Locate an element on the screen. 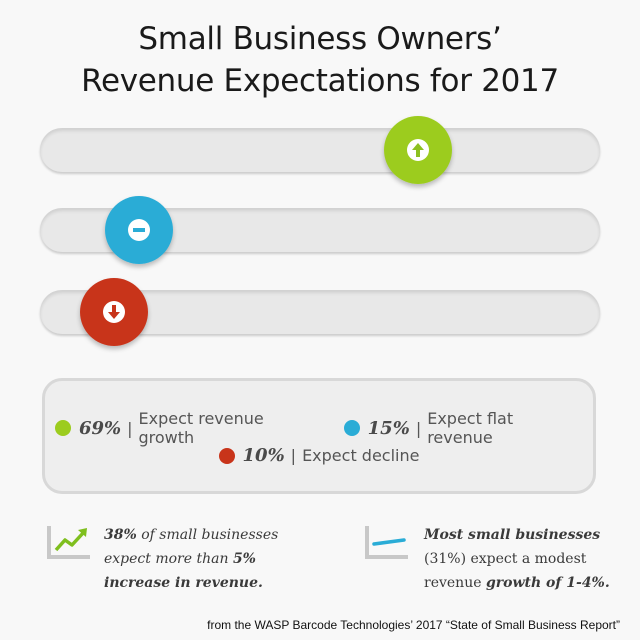 The height and width of the screenshot is (640, 640). legend-dot-blue is located at coordinates (351, 428).